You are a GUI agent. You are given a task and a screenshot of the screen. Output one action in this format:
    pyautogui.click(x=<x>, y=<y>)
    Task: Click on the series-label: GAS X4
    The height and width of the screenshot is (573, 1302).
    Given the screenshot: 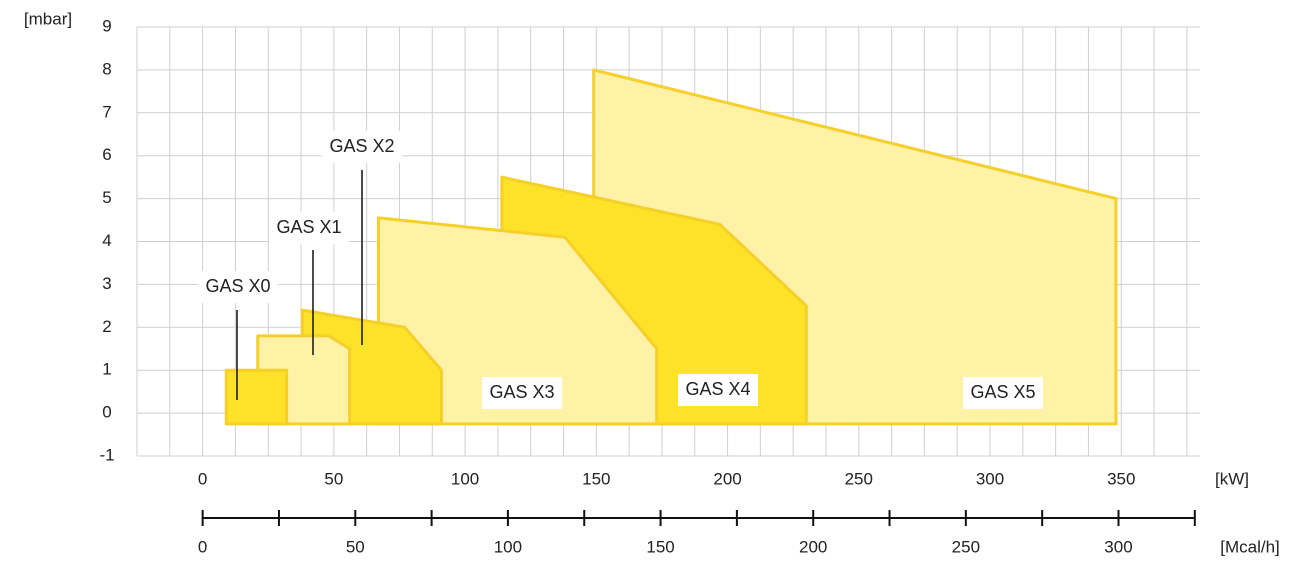 What is the action you would take?
    pyautogui.click(x=717, y=389)
    